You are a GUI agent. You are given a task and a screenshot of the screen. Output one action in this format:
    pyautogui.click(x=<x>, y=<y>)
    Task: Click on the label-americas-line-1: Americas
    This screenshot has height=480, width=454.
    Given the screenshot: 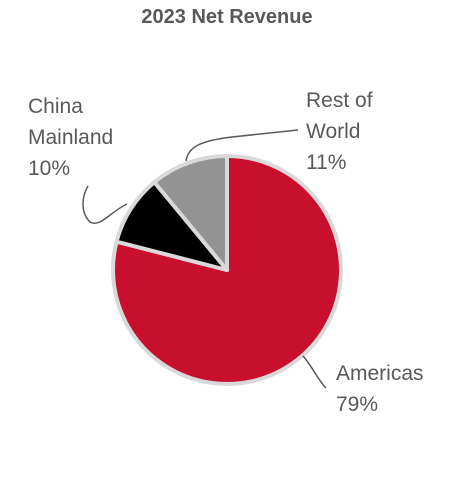 What is the action you would take?
    pyautogui.click(x=380, y=373)
    